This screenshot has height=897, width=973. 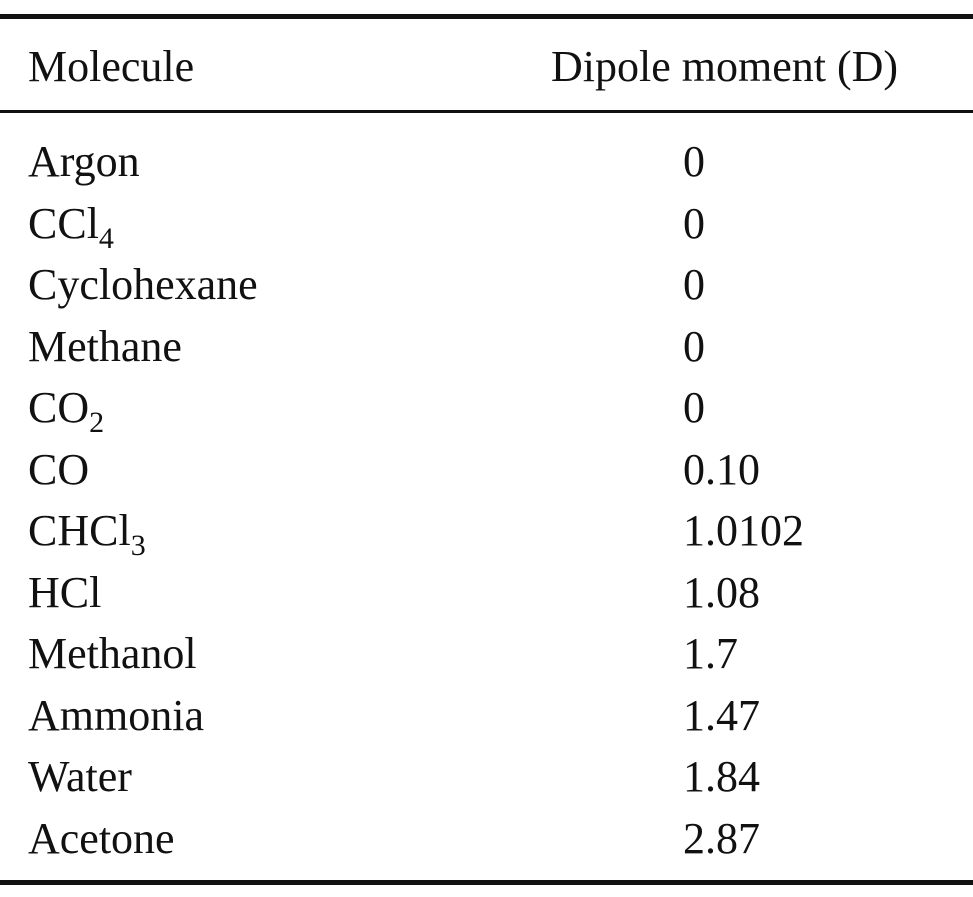 I want to click on molecule-formula: Water, so click(x=80, y=776).